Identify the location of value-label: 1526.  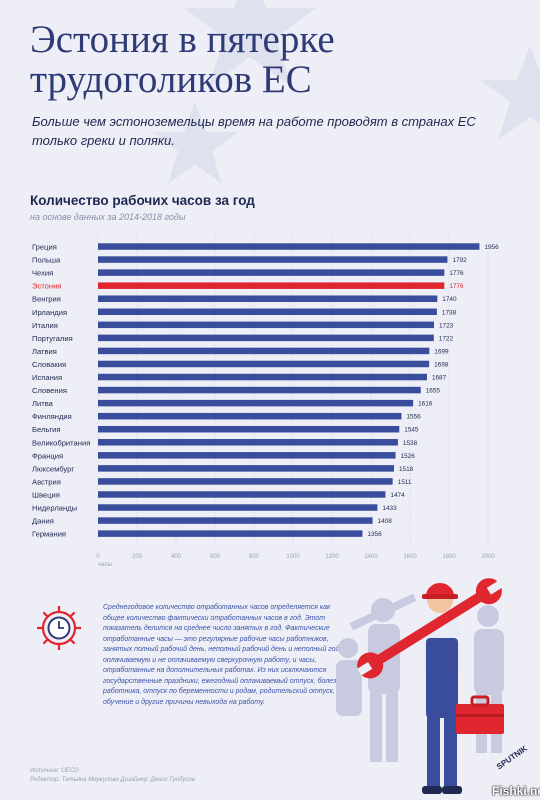
(408, 456).